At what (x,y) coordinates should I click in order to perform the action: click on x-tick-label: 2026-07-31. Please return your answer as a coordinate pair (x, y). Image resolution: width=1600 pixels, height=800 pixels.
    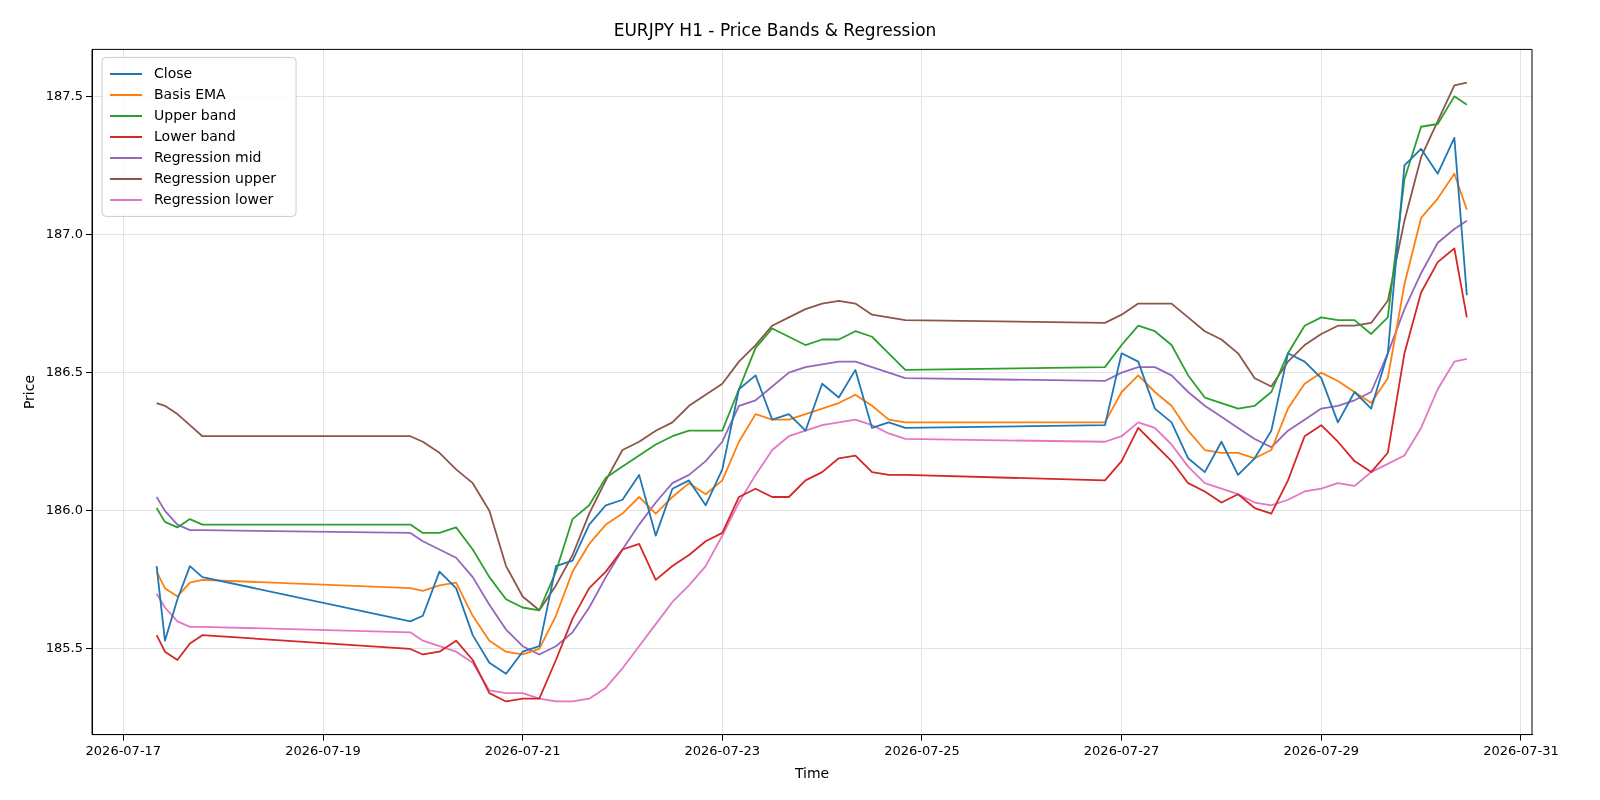
    Looking at the image, I should click on (1521, 750).